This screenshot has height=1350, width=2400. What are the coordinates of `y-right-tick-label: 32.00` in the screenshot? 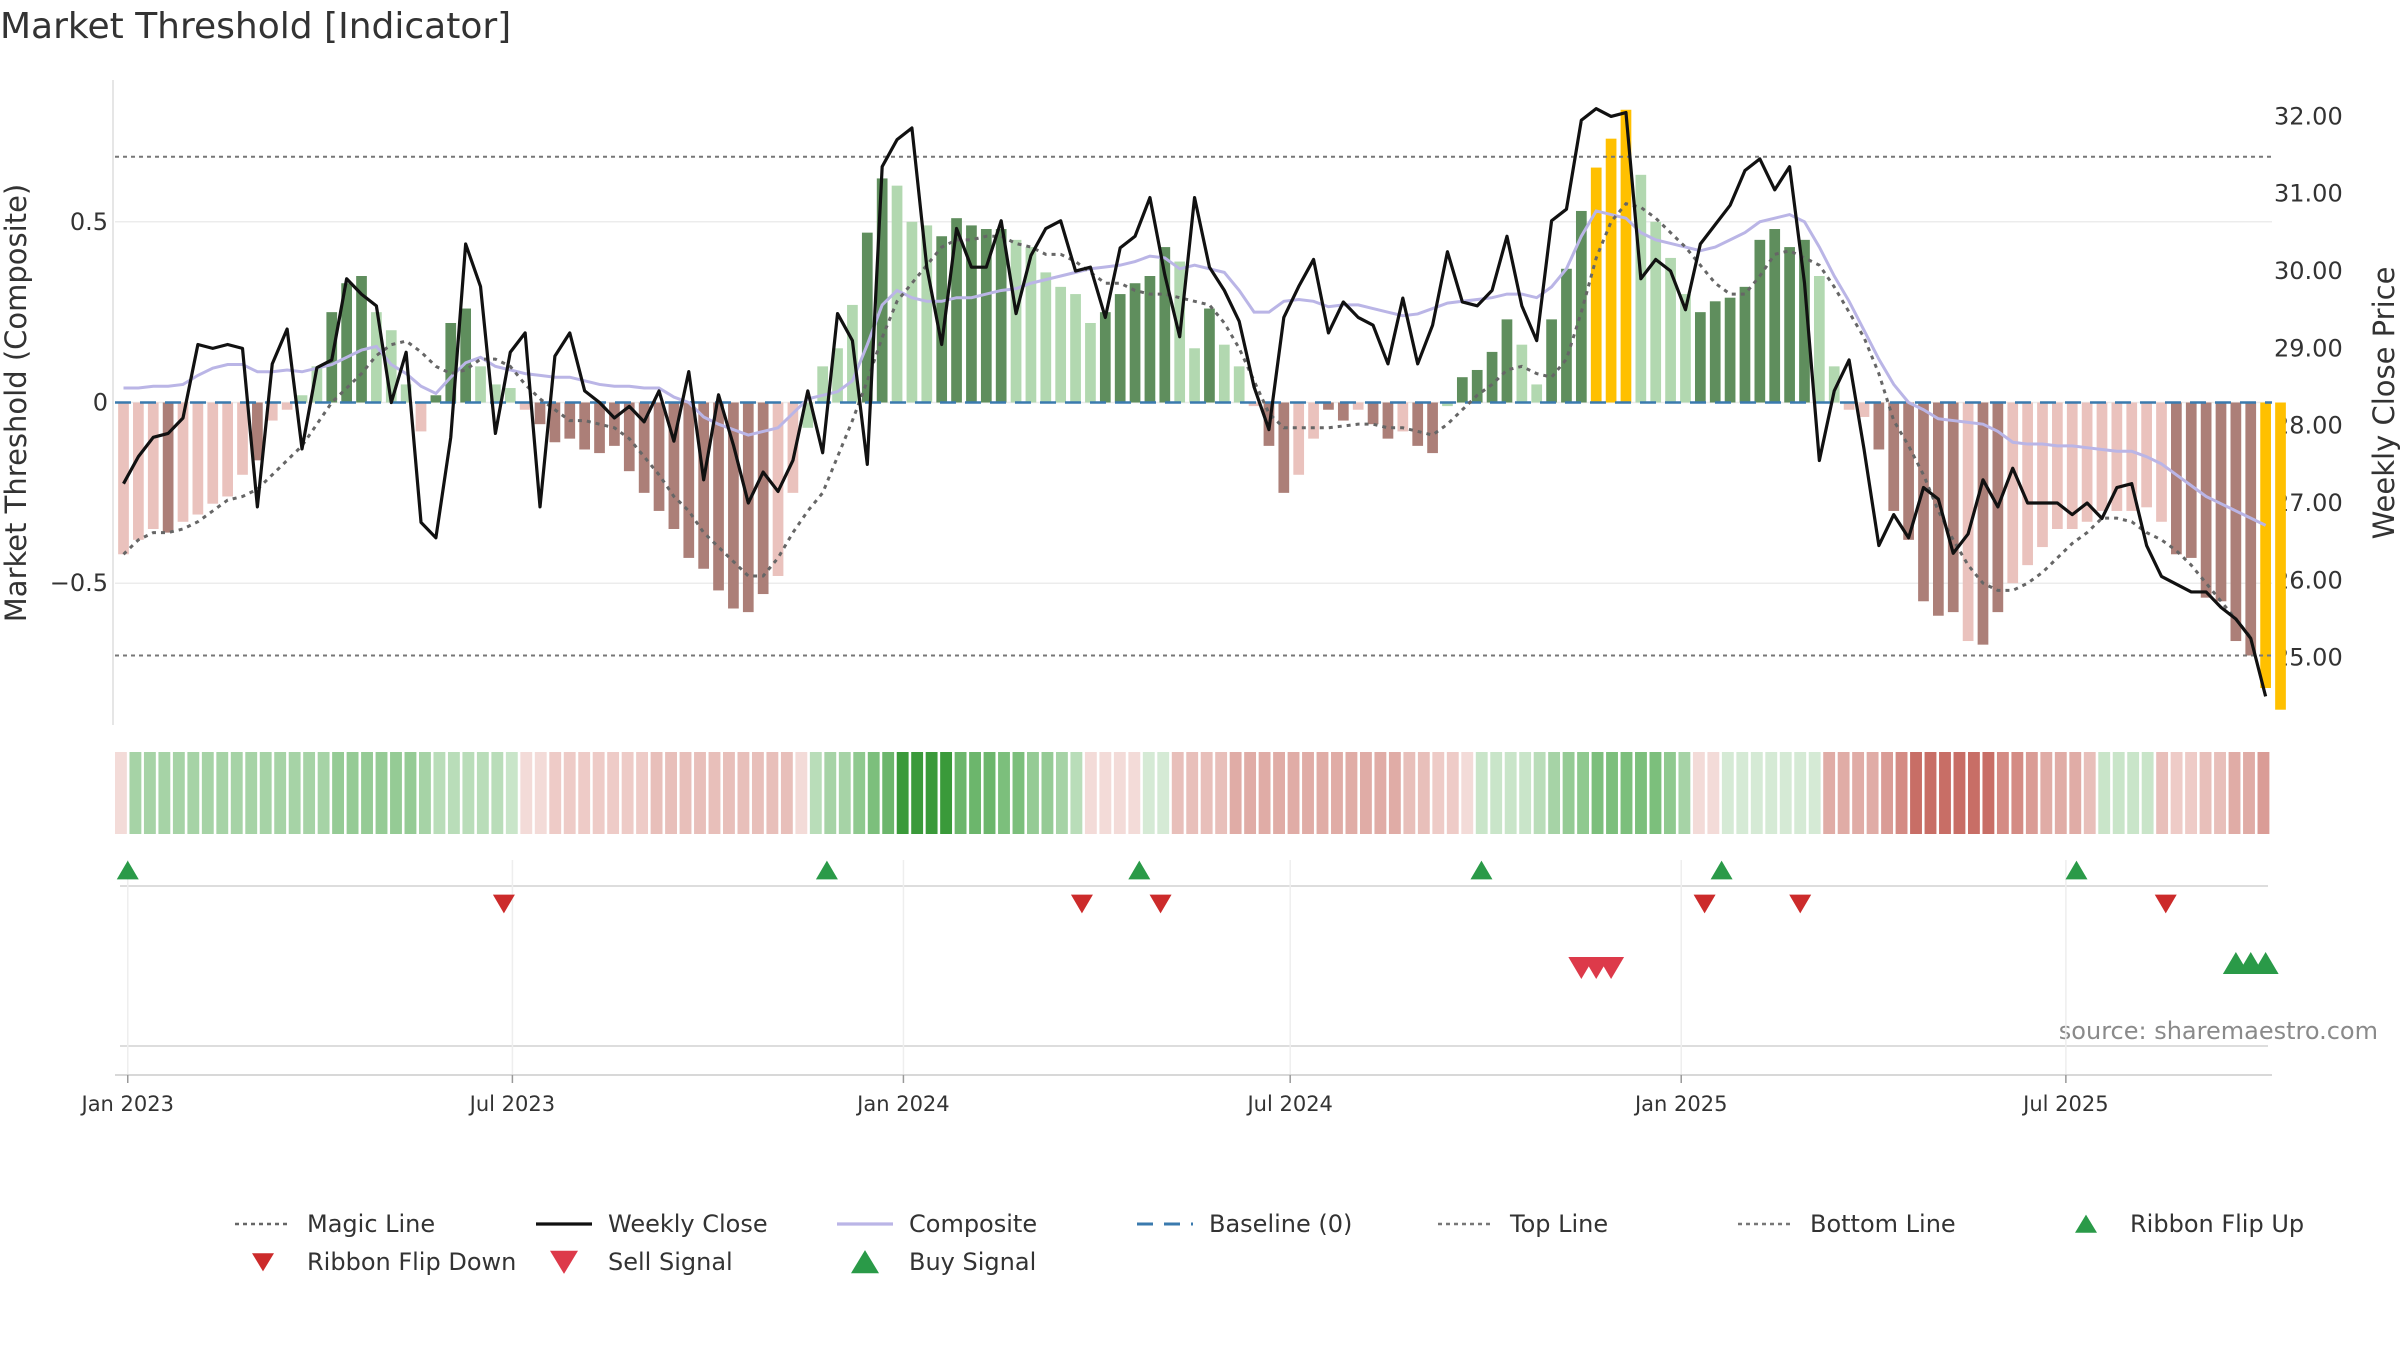 It's located at (2308, 116).